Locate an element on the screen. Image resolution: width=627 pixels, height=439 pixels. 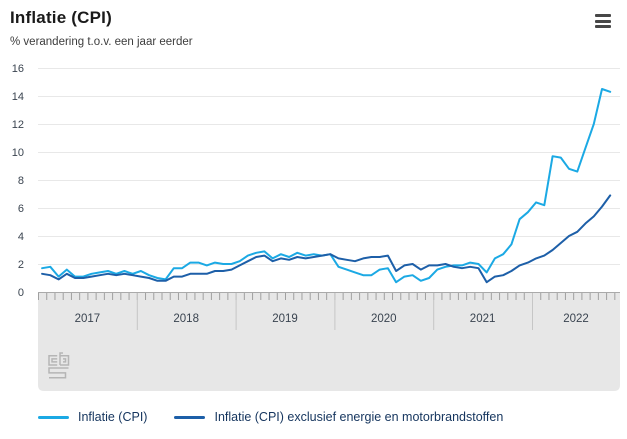
y-axis-label: 14 is located at coordinates (18, 97).